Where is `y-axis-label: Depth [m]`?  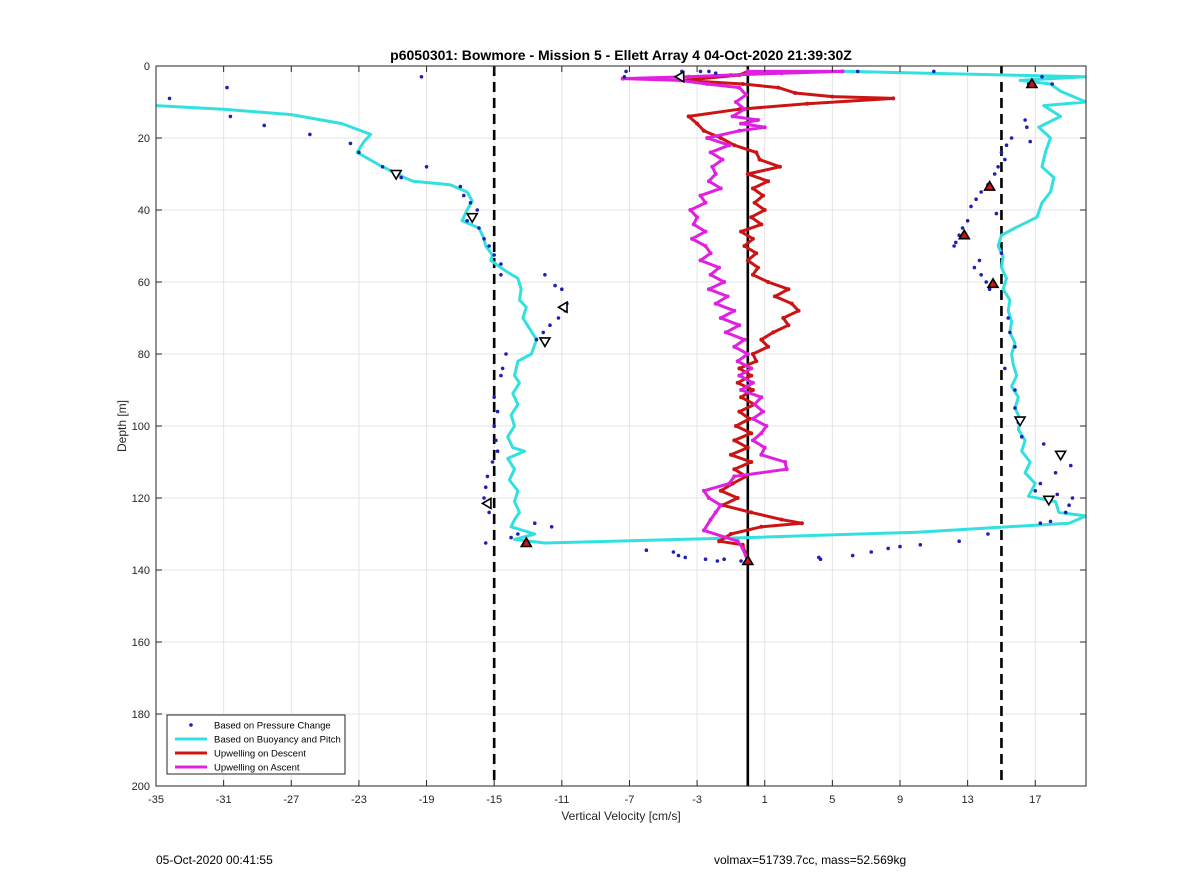
y-axis-label: Depth [m] is located at coordinates (122, 426).